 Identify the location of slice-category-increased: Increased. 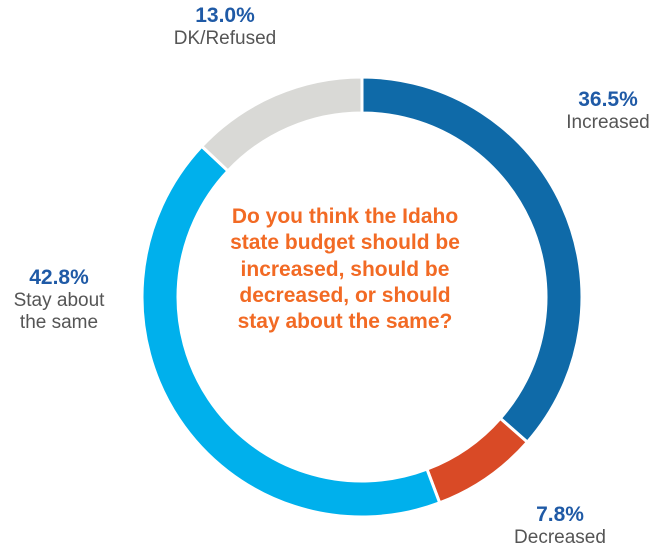
(608, 123).